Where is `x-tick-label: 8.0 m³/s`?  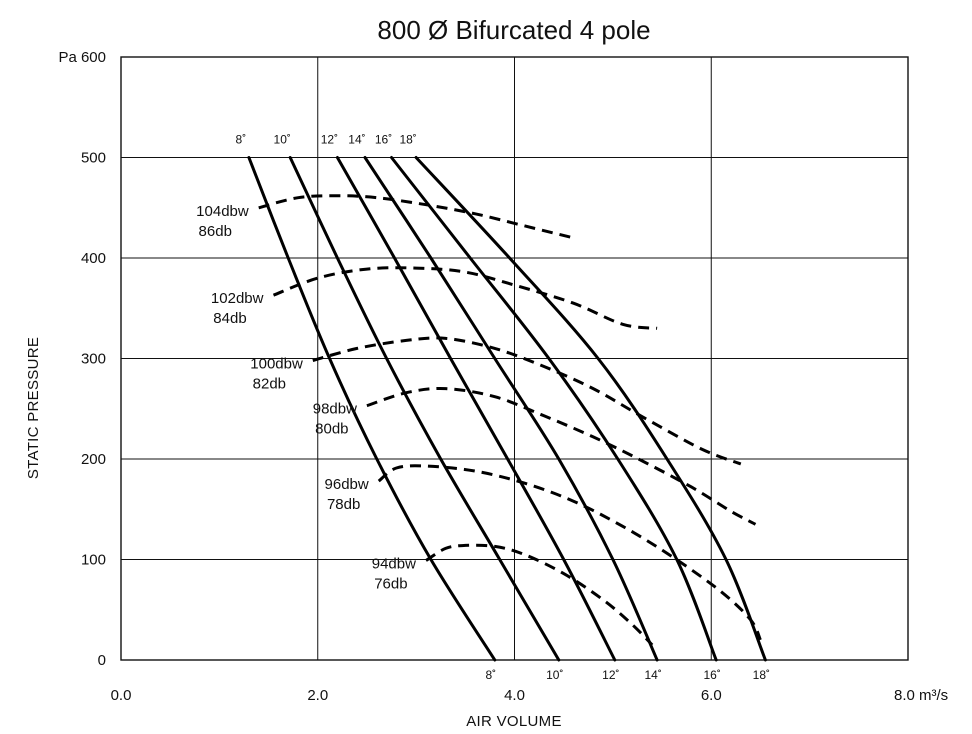 x-tick-label: 8.0 m³/s is located at coordinates (921, 695).